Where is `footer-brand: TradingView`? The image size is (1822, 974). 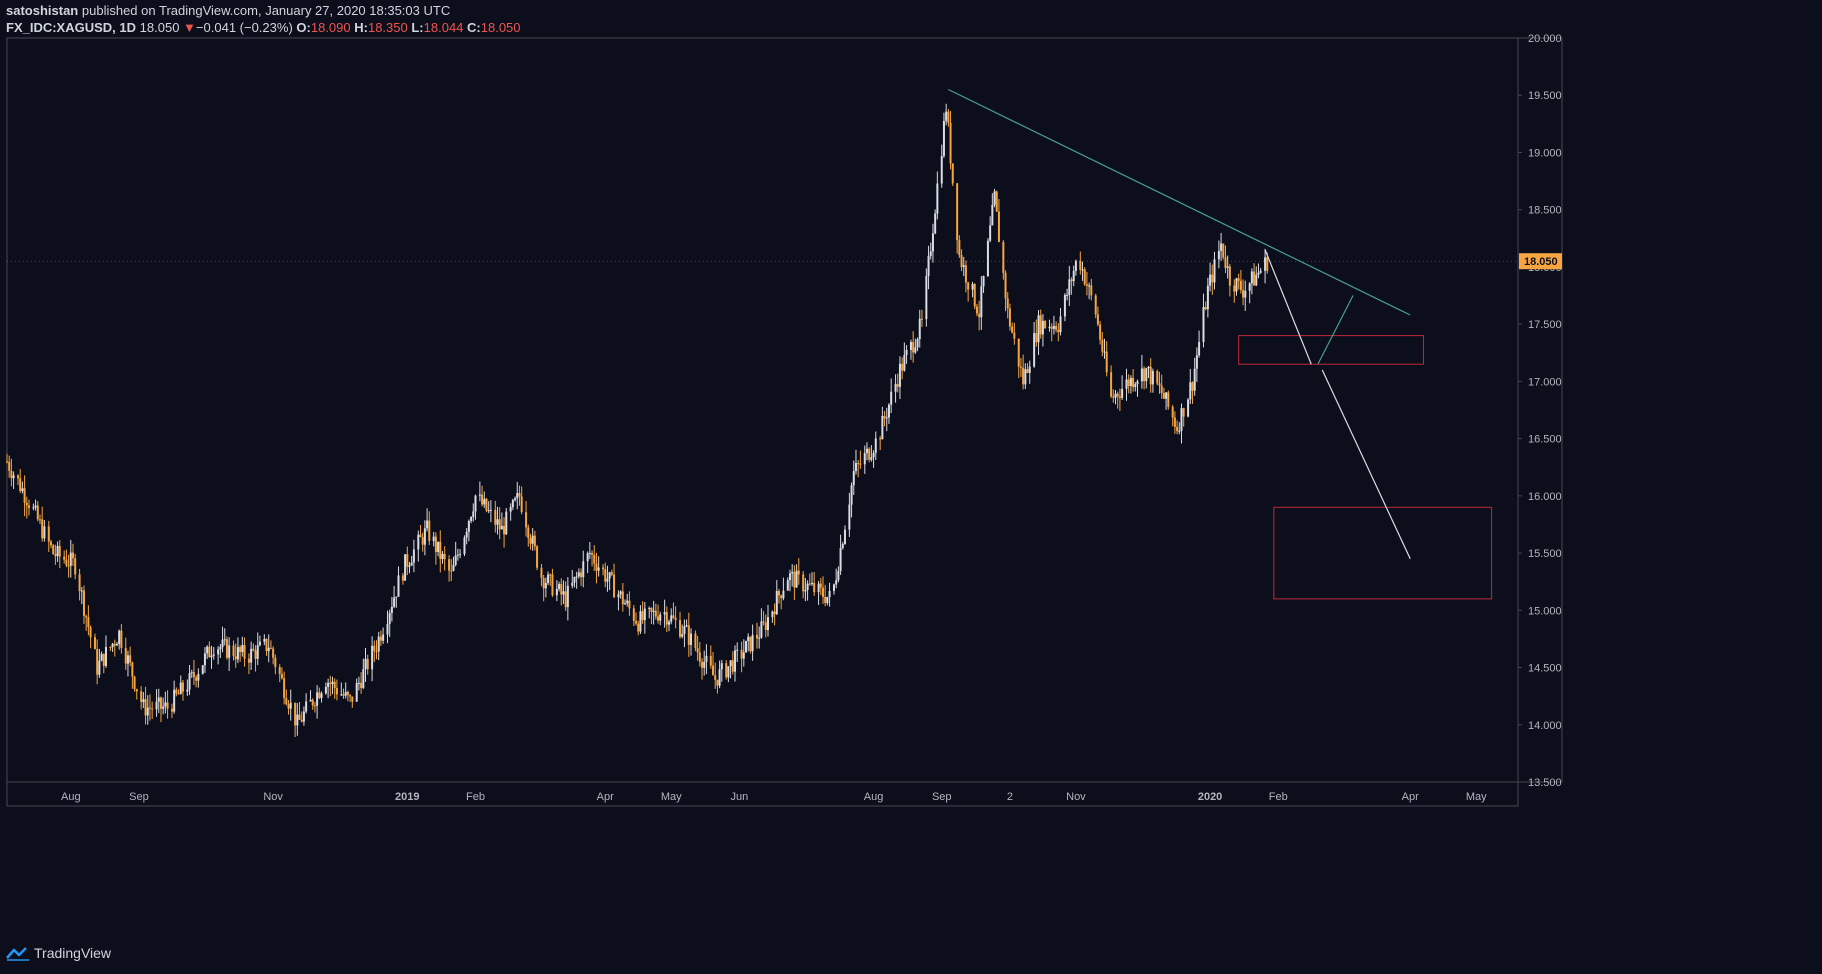 footer-brand: TradingView is located at coordinates (73, 953).